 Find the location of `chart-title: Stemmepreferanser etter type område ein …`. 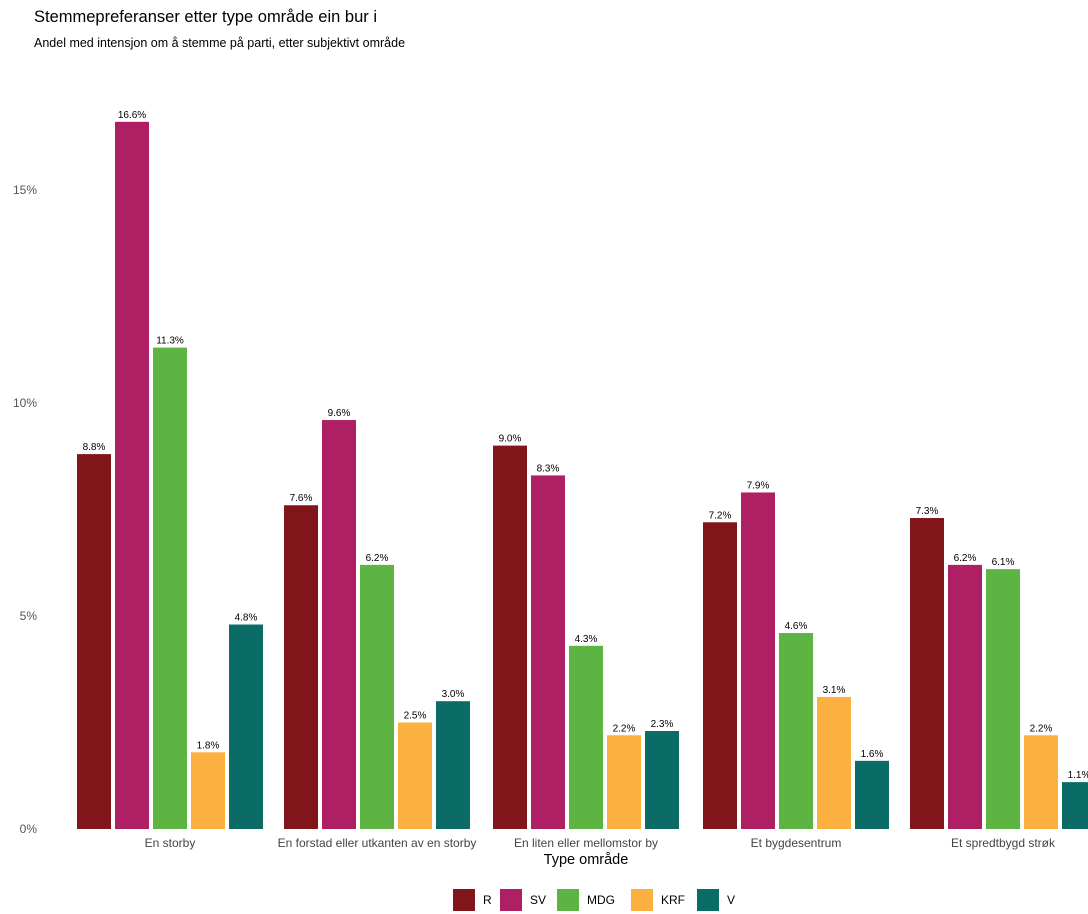

chart-title: Stemmepreferanser etter type område ein … is located at coordinates (205, 17).